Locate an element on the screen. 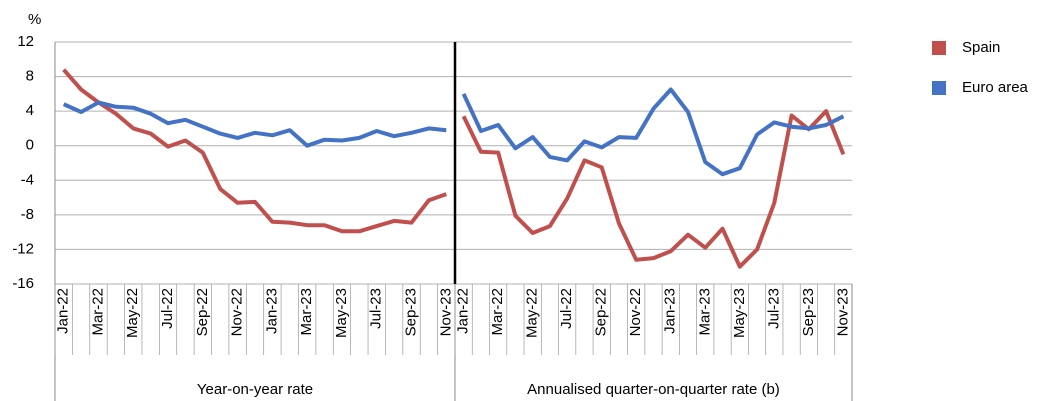  y-tick-label: 4 is located at coordinates (30, 110).